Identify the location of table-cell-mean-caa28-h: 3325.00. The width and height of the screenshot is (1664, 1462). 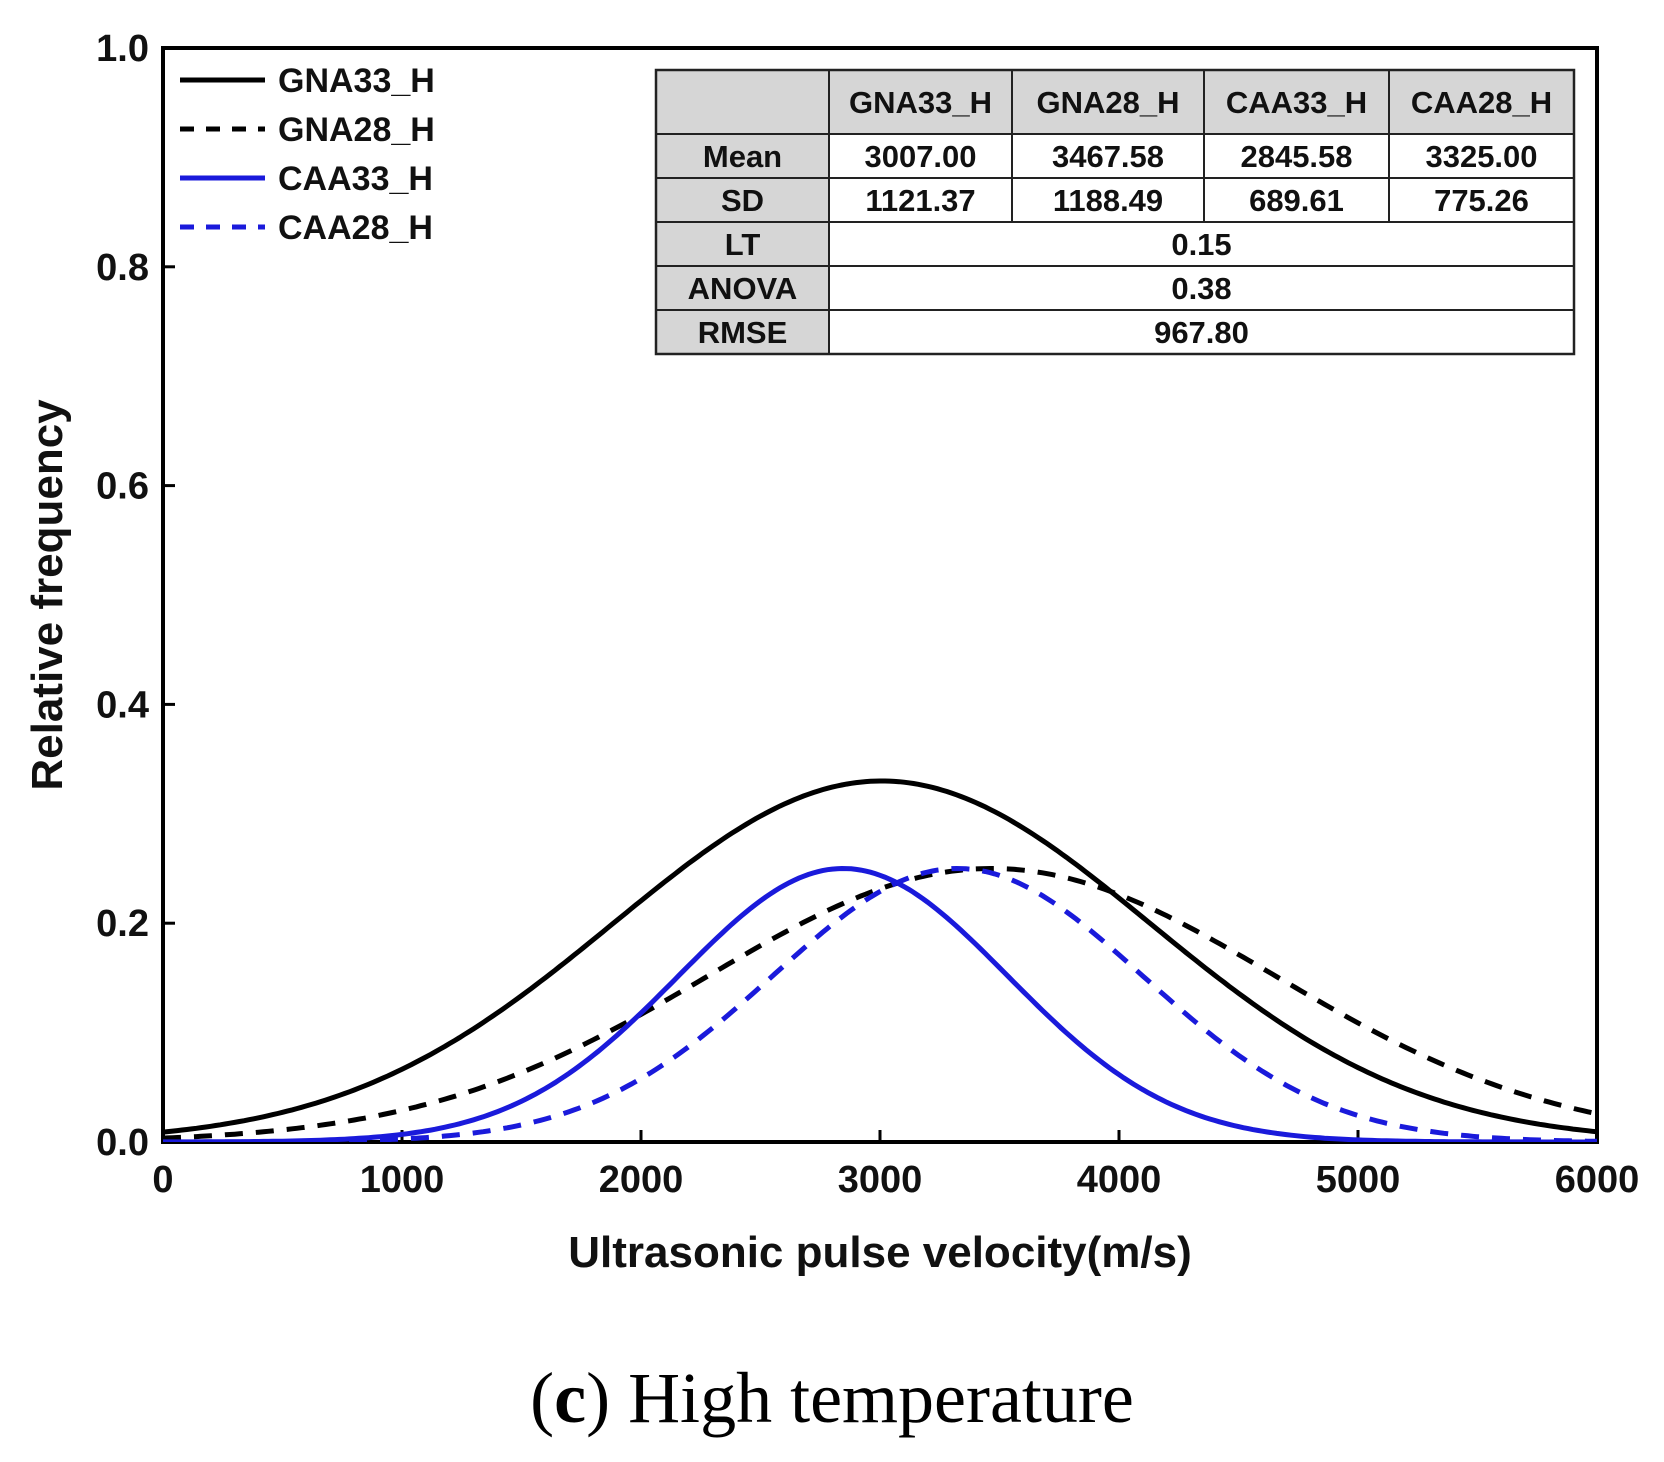
(1481, 156).